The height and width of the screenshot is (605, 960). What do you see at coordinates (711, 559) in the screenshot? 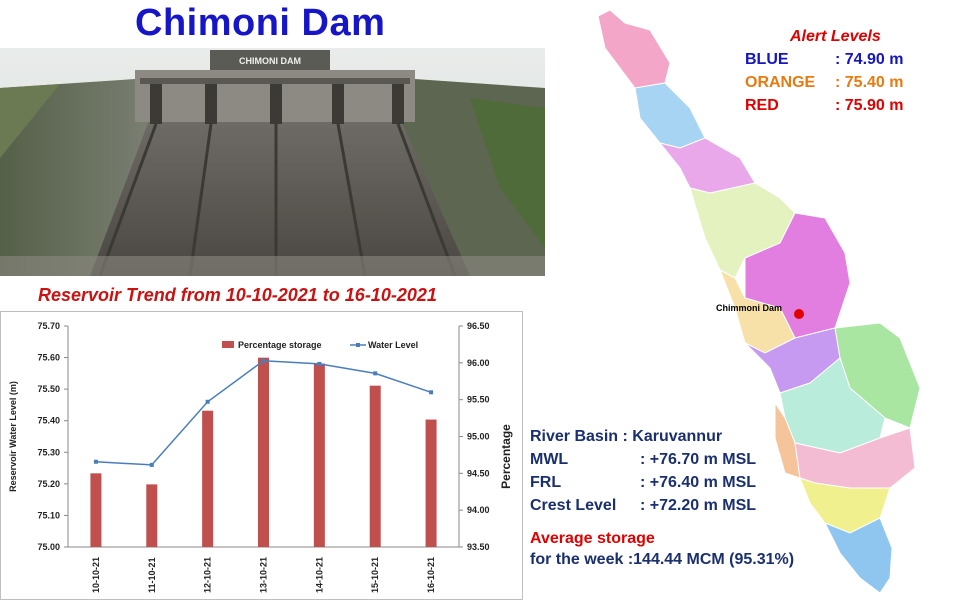
I see `avg-storage-value: :144.44 MCM (95.31%)` at bounding box center [711, 559].